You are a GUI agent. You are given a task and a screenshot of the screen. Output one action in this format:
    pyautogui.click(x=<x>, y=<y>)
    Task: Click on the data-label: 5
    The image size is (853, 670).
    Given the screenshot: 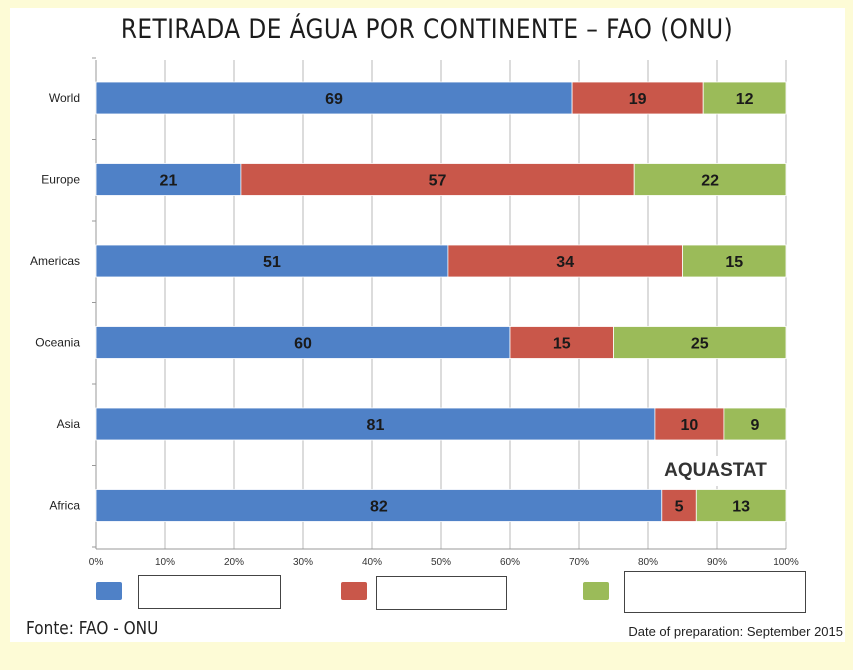 What is the action you would take?
    pyautogui.click(x=679, y=507)
    